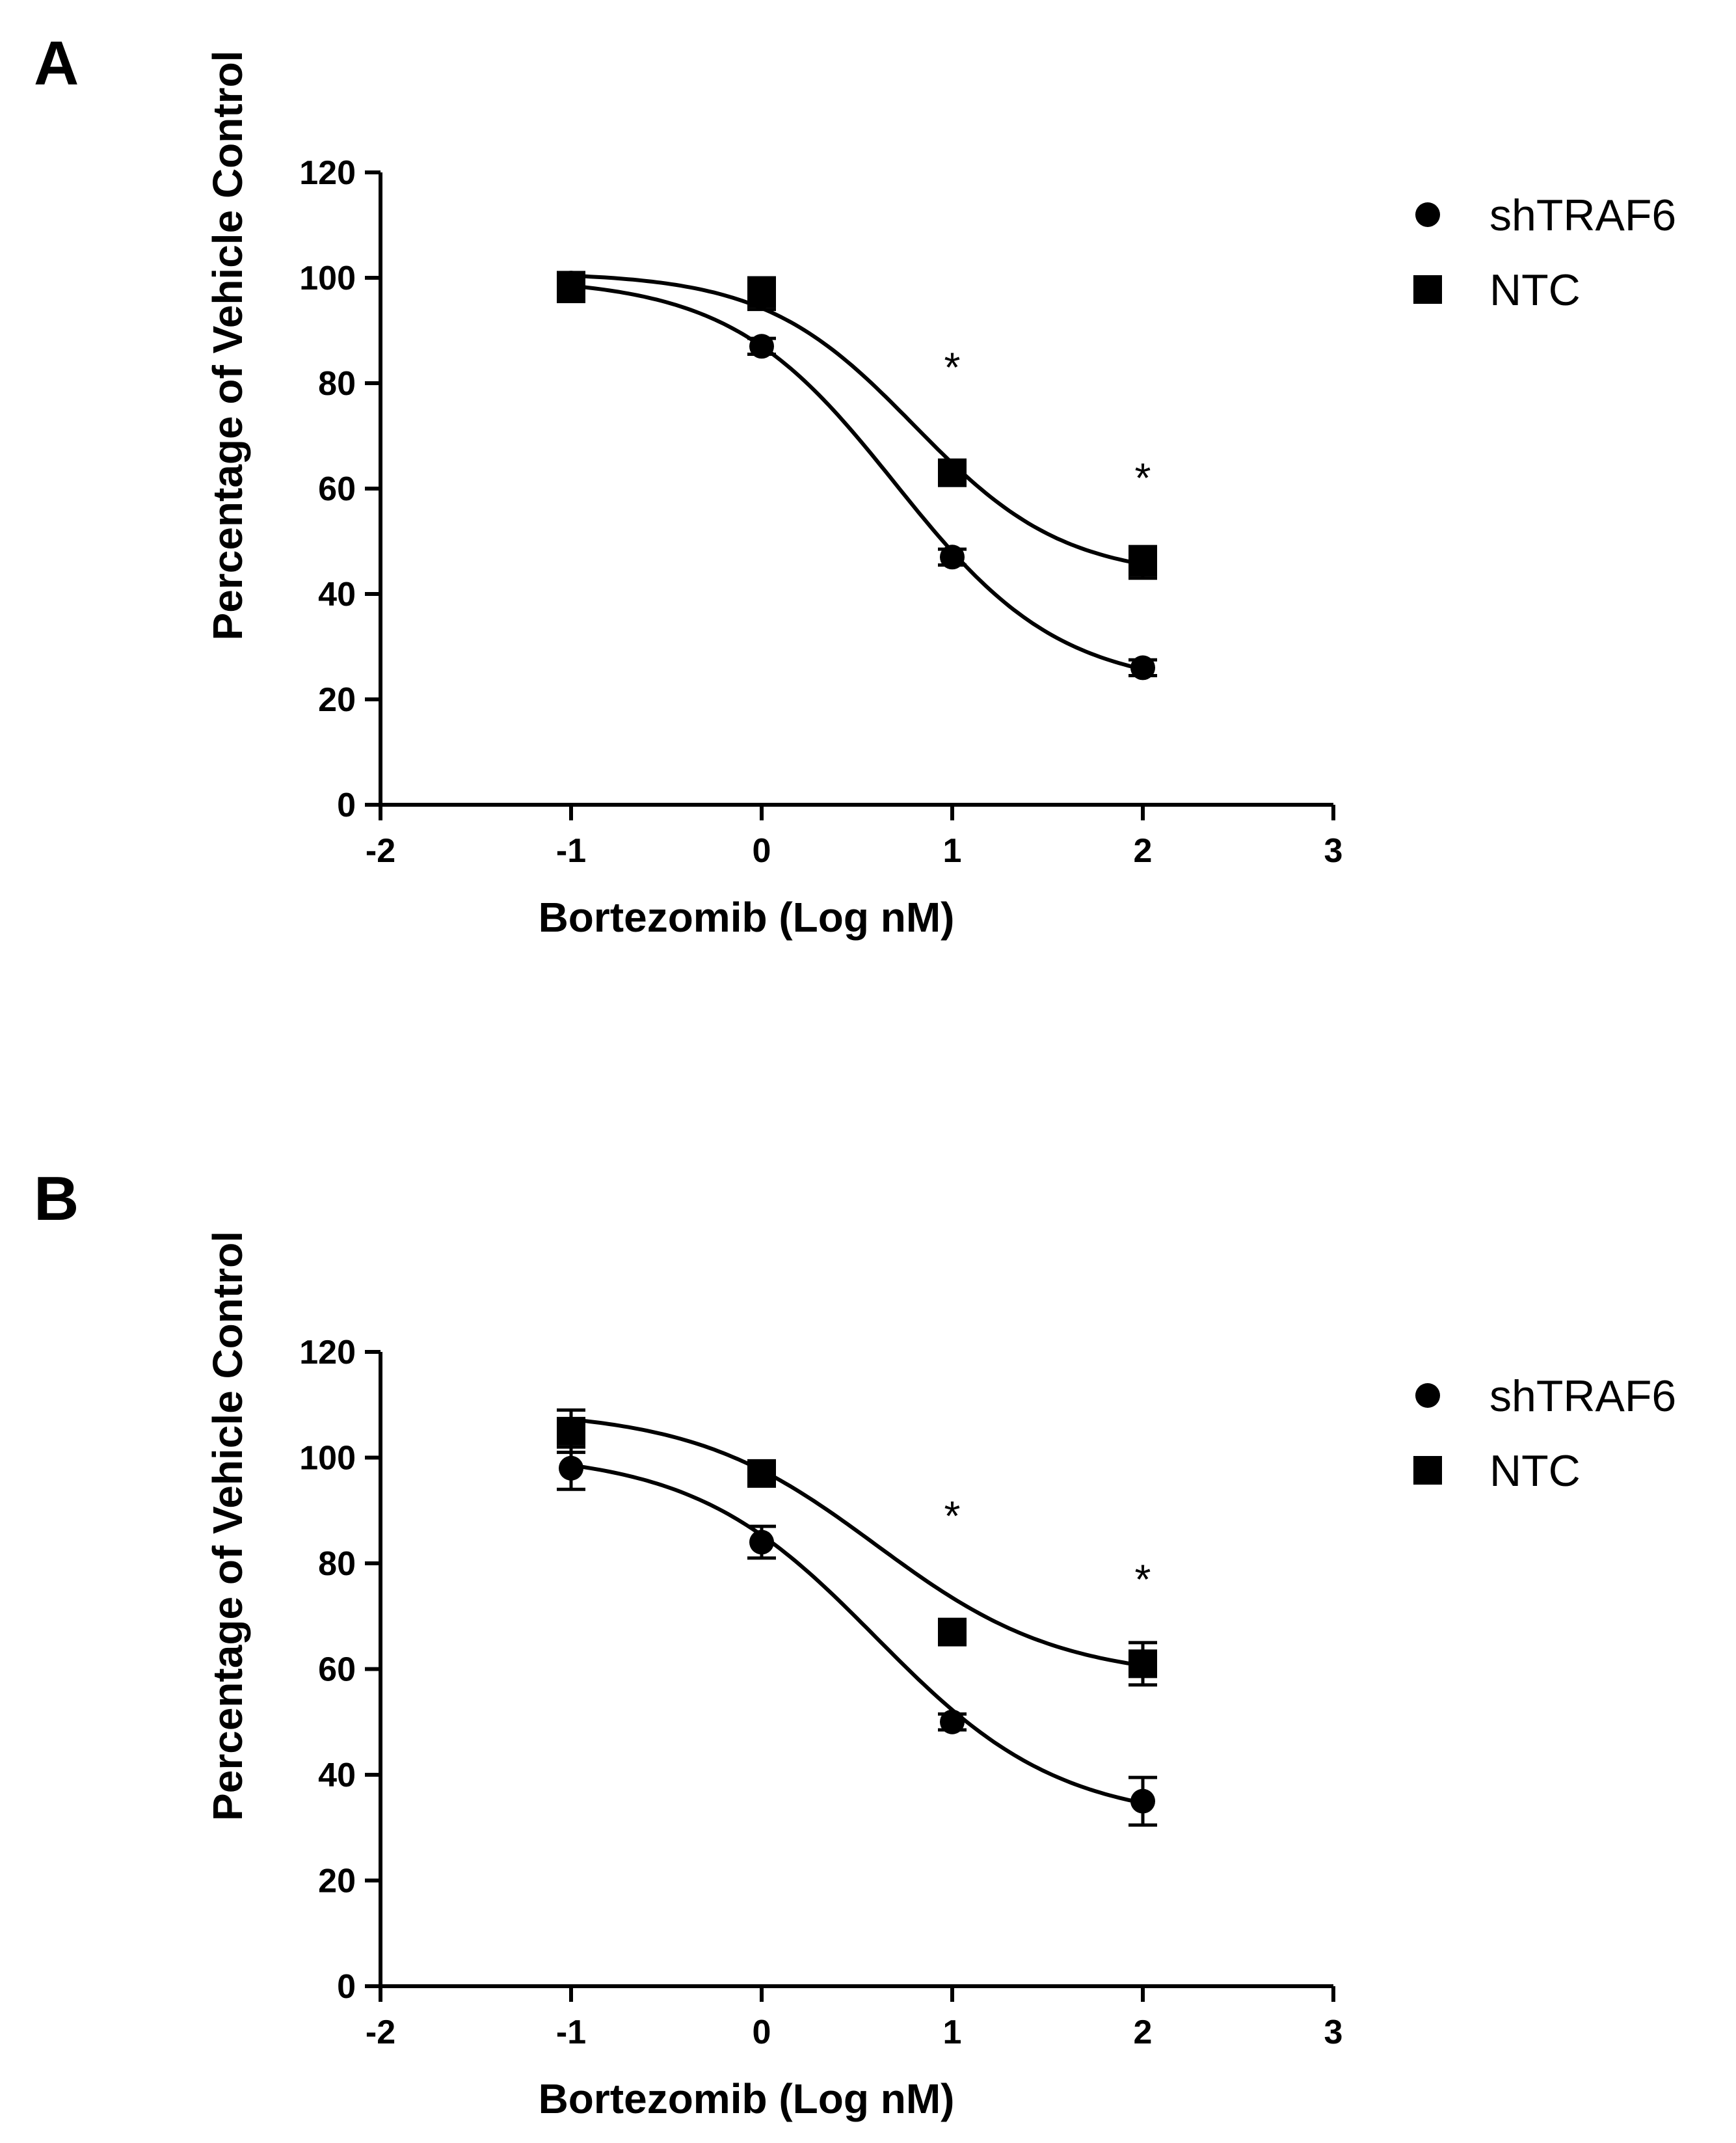 Image resolution: width=1736 pixels, height=2143 pixels. Describe the element at coordinates (56, 63) in the screenshot. I see `panel-label: A` at that location.